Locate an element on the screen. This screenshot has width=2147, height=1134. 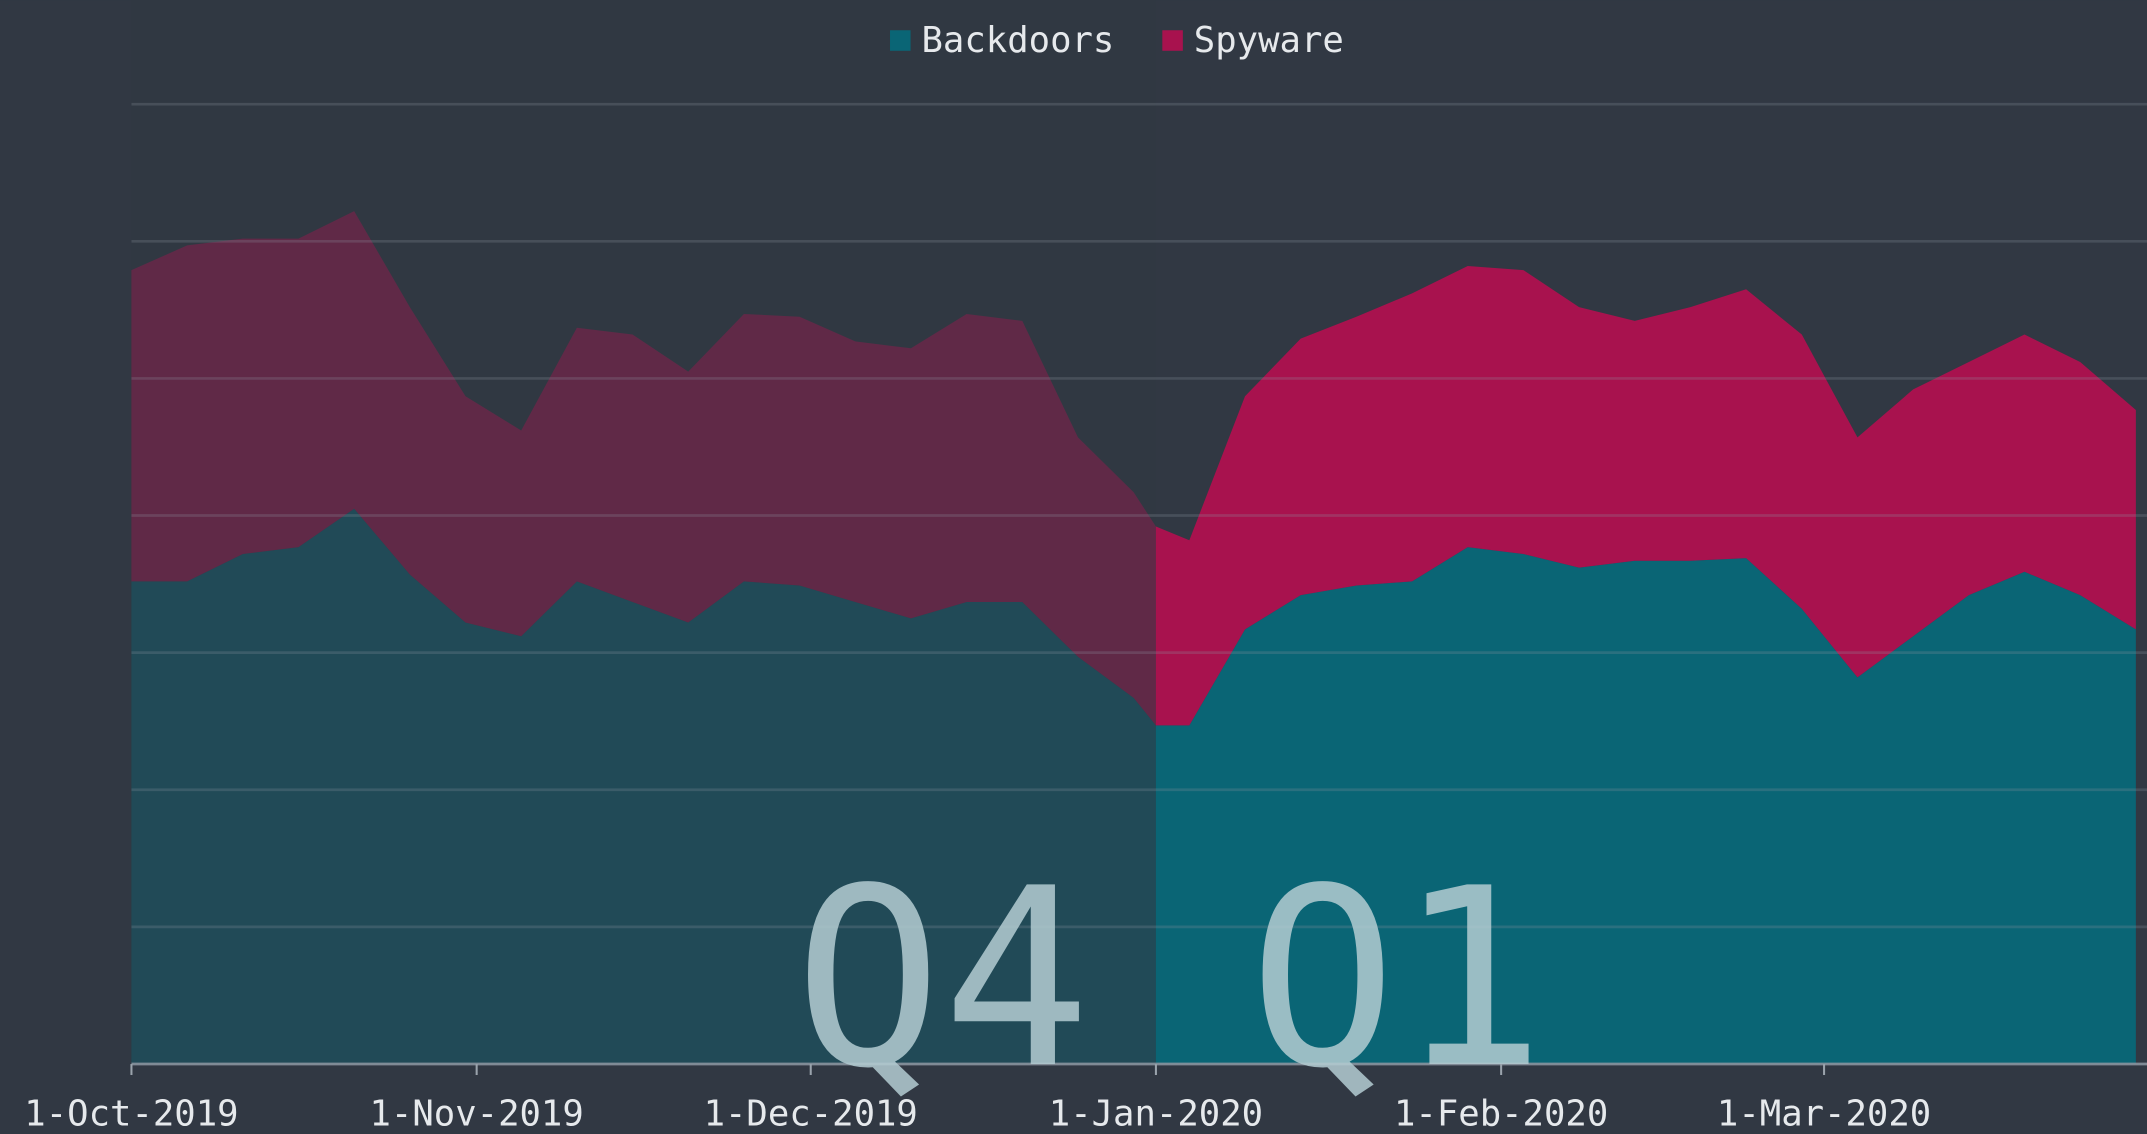
x-tick-label: 1-Oct-2019 is located at coordinates (131, 1114).